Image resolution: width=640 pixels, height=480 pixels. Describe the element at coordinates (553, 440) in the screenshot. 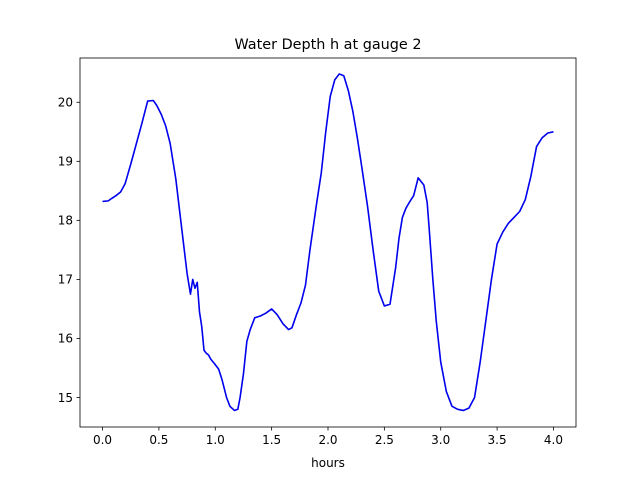

I see `x-tick-label: 4.0` at that location.